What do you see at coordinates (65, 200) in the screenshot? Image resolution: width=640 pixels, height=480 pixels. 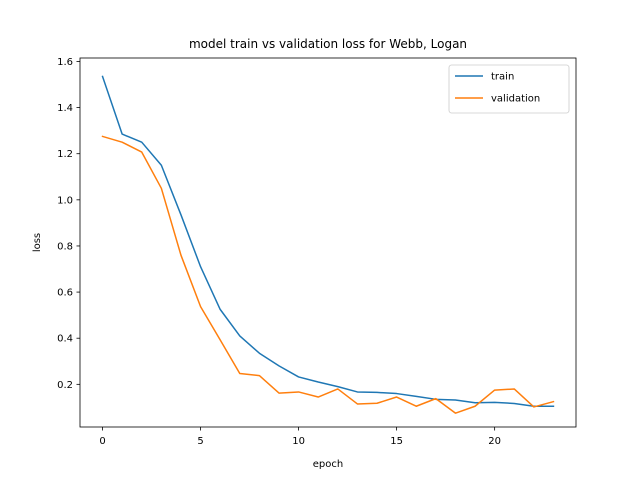 I see `y-tick-label: 1.0` at bounding box center [65, 200].